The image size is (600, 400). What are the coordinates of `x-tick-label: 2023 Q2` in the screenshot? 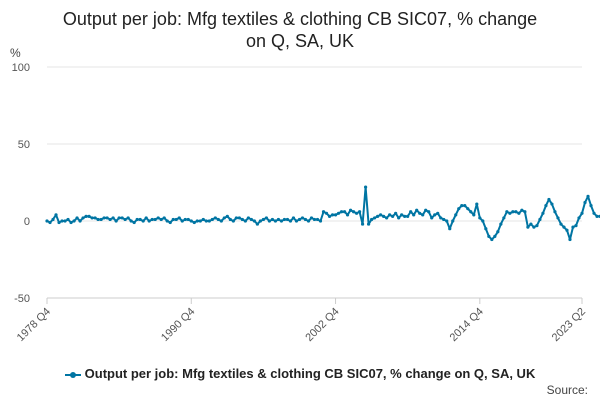 It's located at (569, 325).